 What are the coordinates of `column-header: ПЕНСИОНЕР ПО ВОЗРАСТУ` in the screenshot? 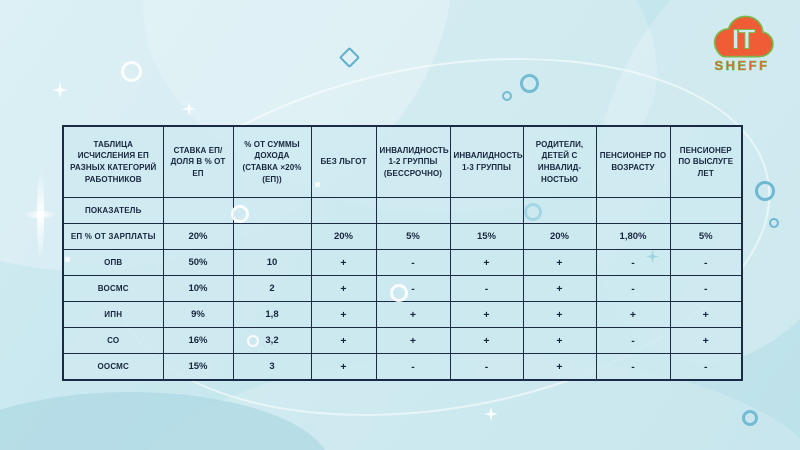 It's located at (633, 161).